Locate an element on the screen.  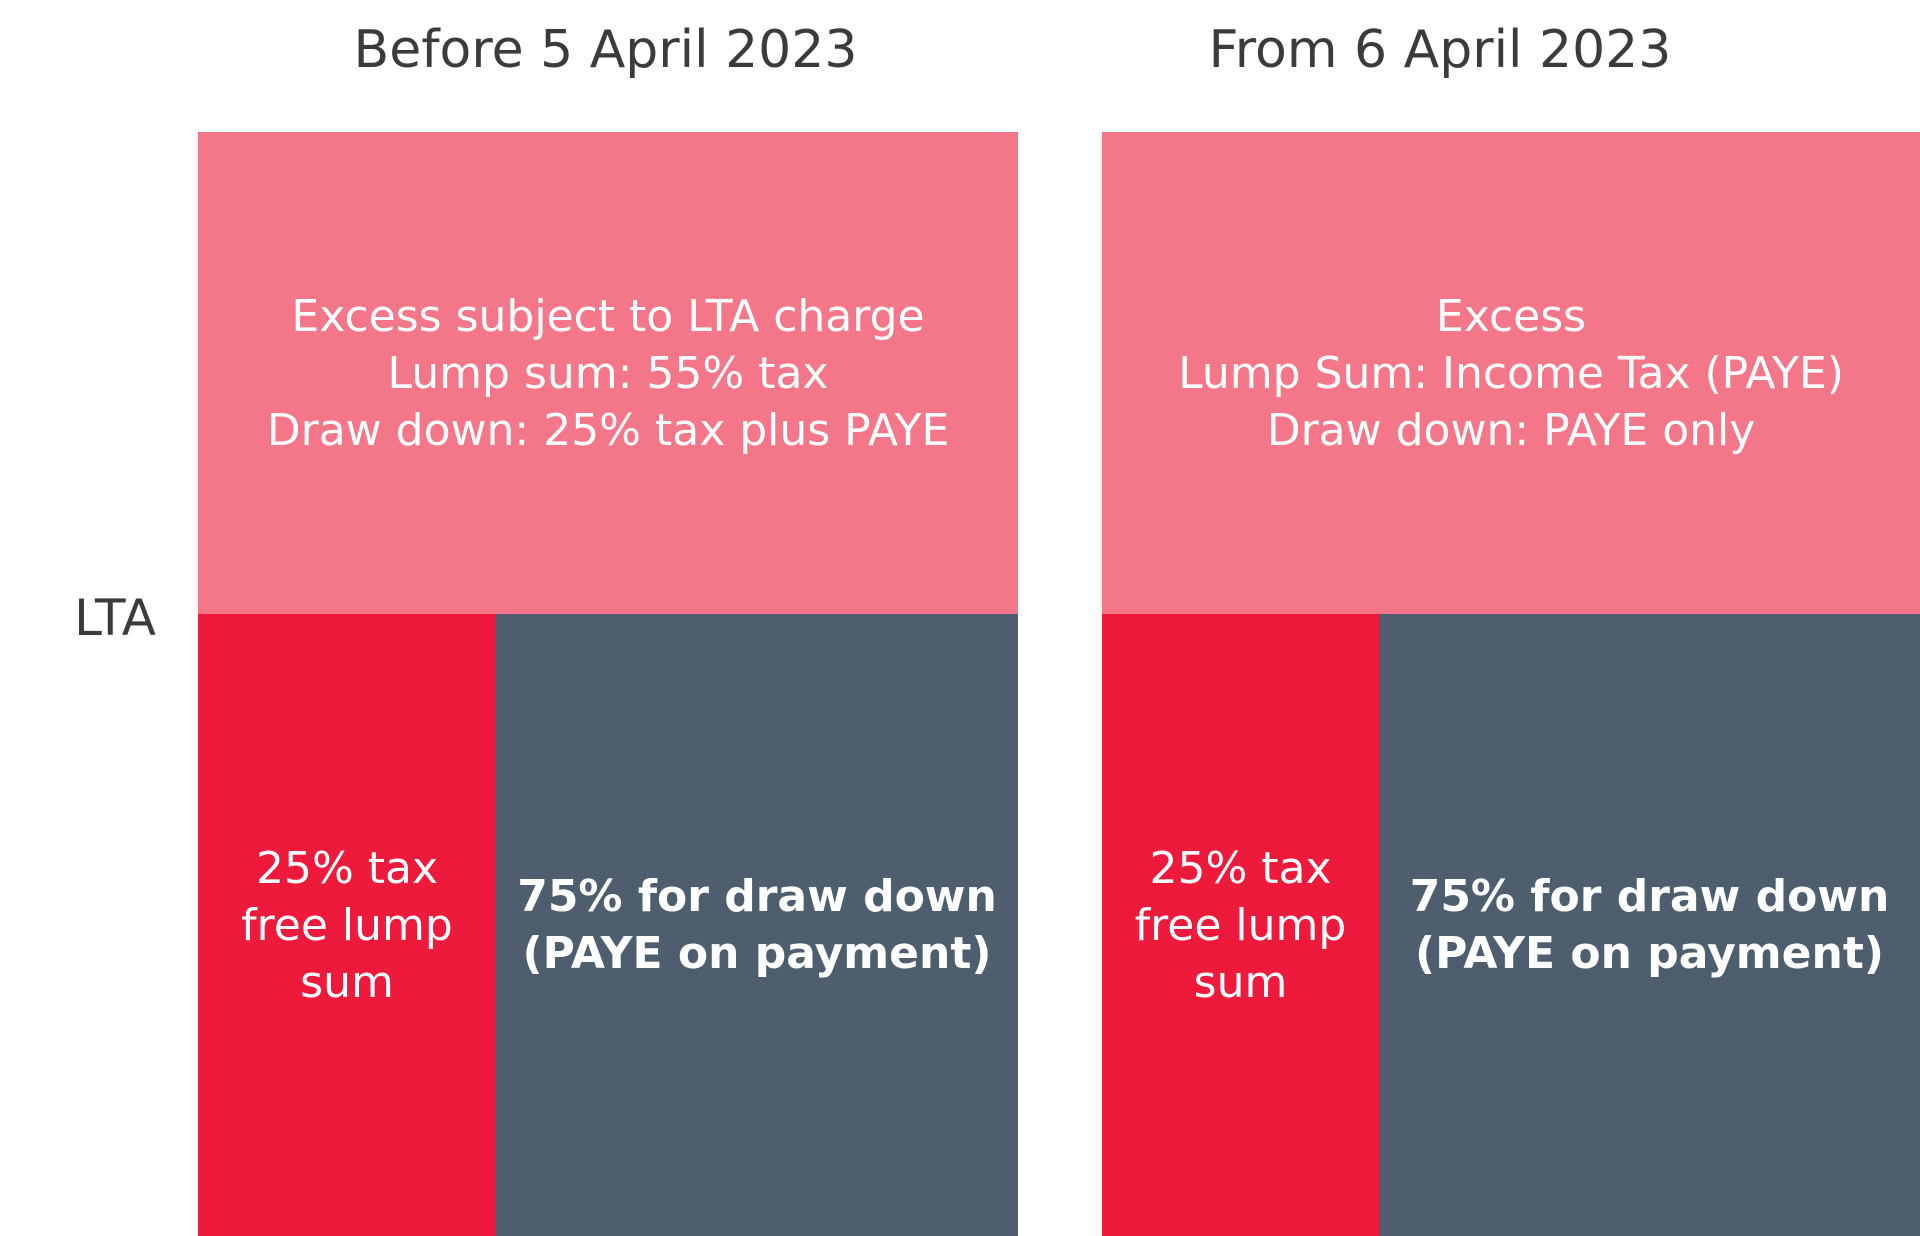
excess-line: Draw down: 25% tax plus PAYE is located at coordinates (608, 430).